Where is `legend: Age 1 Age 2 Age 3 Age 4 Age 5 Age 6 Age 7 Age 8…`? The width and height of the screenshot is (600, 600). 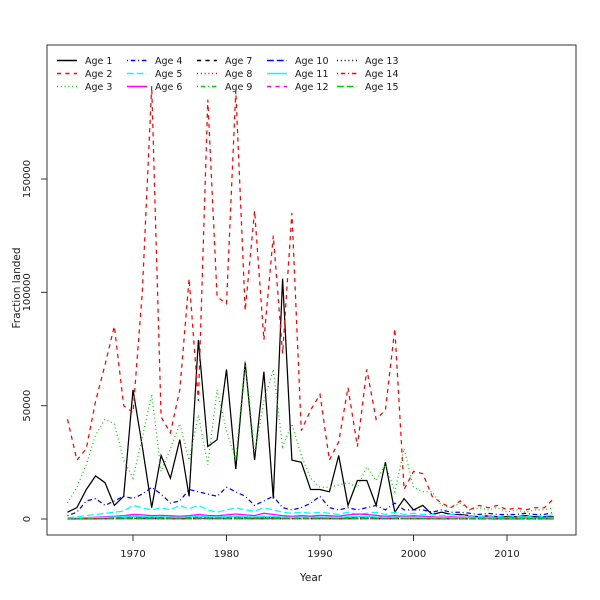 legend: Age 1 Age 2 Age 3 Age 4 Age 5 Age 6 Age 7 Age 8… is located at coordinates (227, 74).